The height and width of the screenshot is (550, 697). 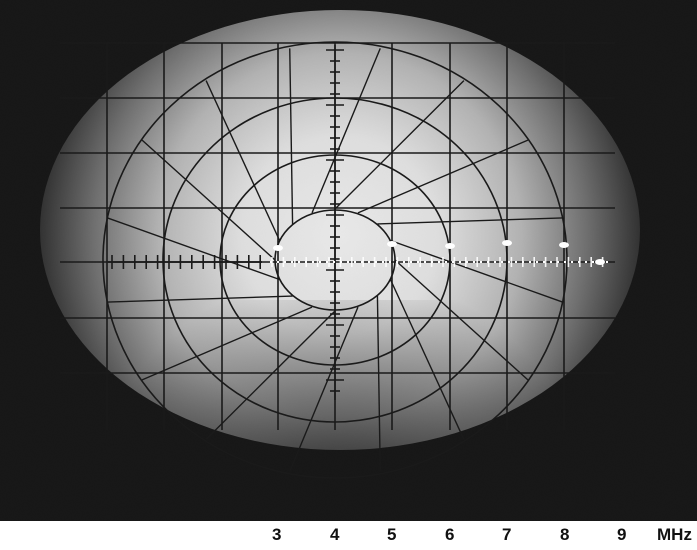 I want to click on scale-unit: MHz, so click(x=674, y=534).